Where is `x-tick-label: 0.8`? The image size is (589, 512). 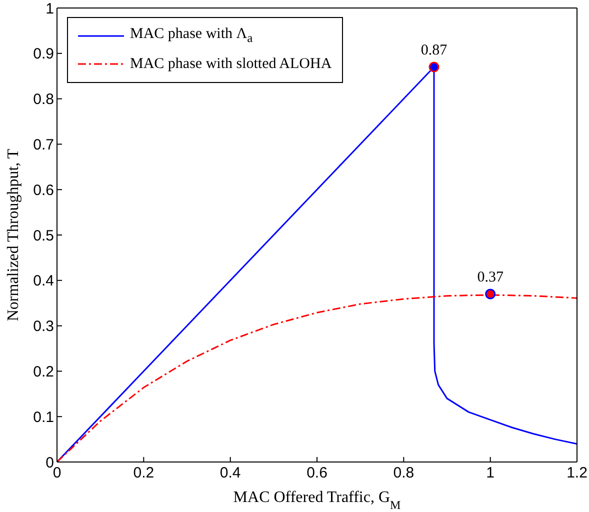
x-tick-label: 0.8 is located at coordinates (403, 473).